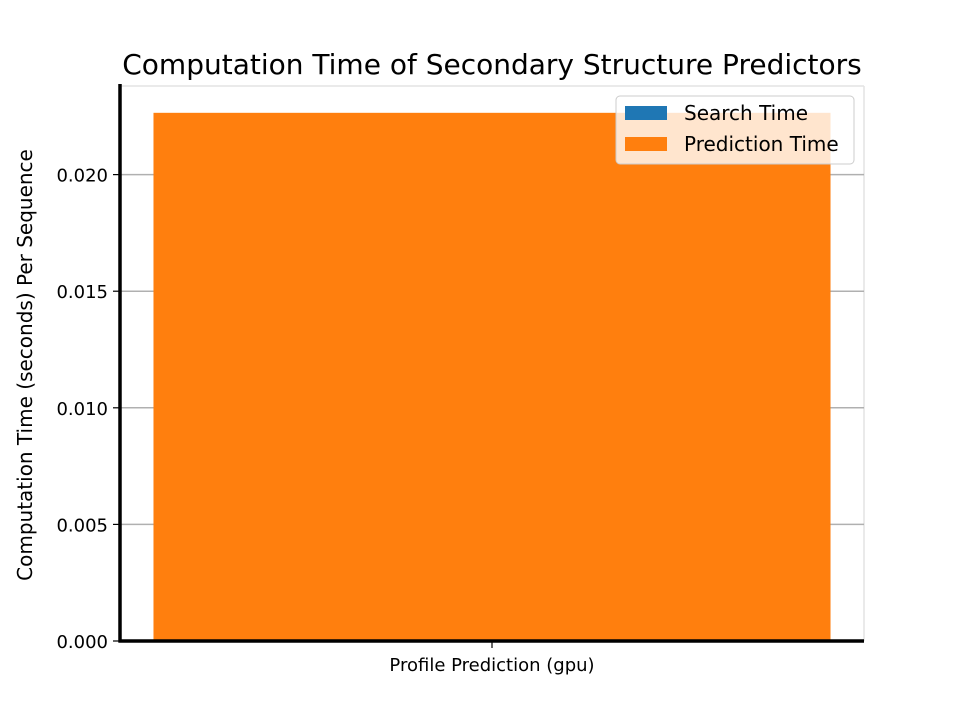 This screenshot has width=960, height=720. Describe the element at coordinates (761, 144) in the screenshot. I see `legend-label: Prediction Time` at that location.